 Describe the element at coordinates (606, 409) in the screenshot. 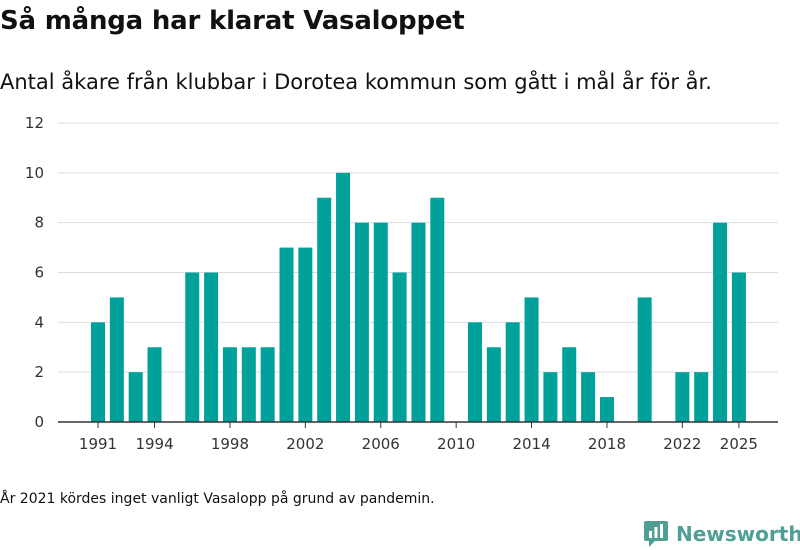

I see `bar-2018` at that location.